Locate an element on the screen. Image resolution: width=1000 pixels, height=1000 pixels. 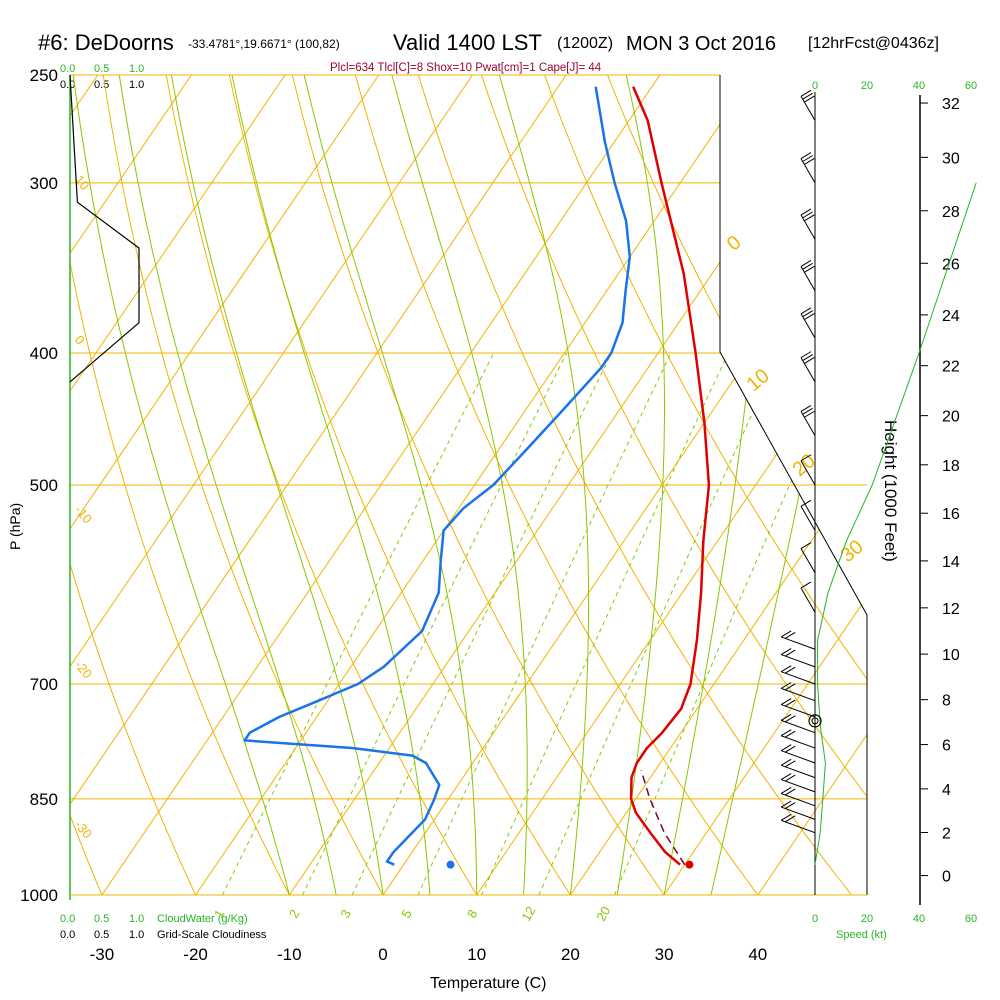
valid-time: Valid 1400 LST is located at coordinates (467, 42).